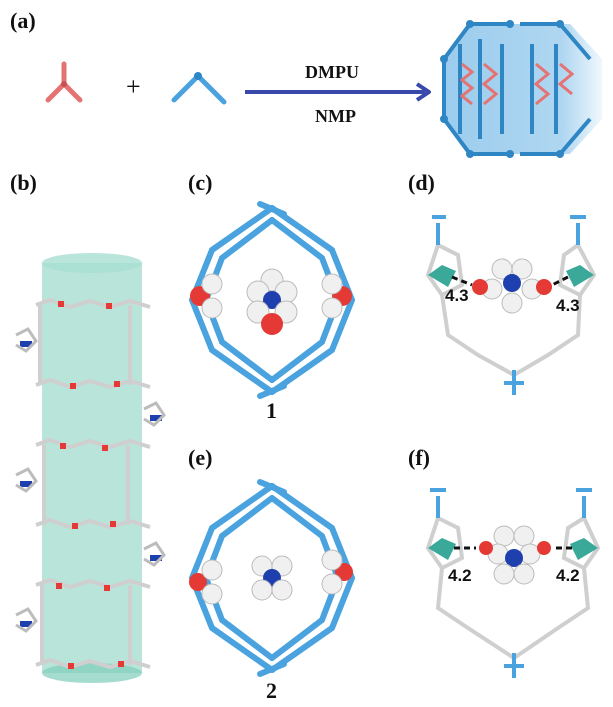 This screenshot has height=707, width=613. I want to click on panel-label-f: (f), so click(419, 457).